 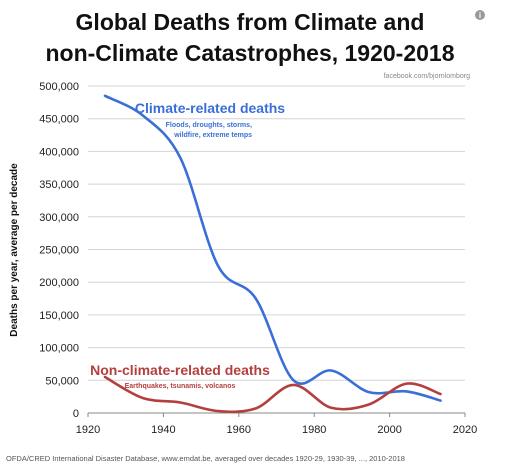 I want to click on y-tick-label: 450,000, so click(x=59, y=120).